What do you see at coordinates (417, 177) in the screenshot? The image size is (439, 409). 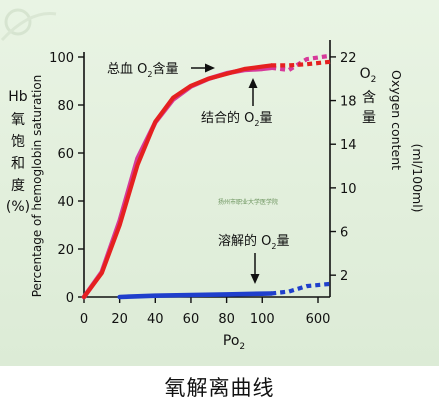 I see `y-right-label-unit: (ml/100ml)` at bounding box center [417, 177].